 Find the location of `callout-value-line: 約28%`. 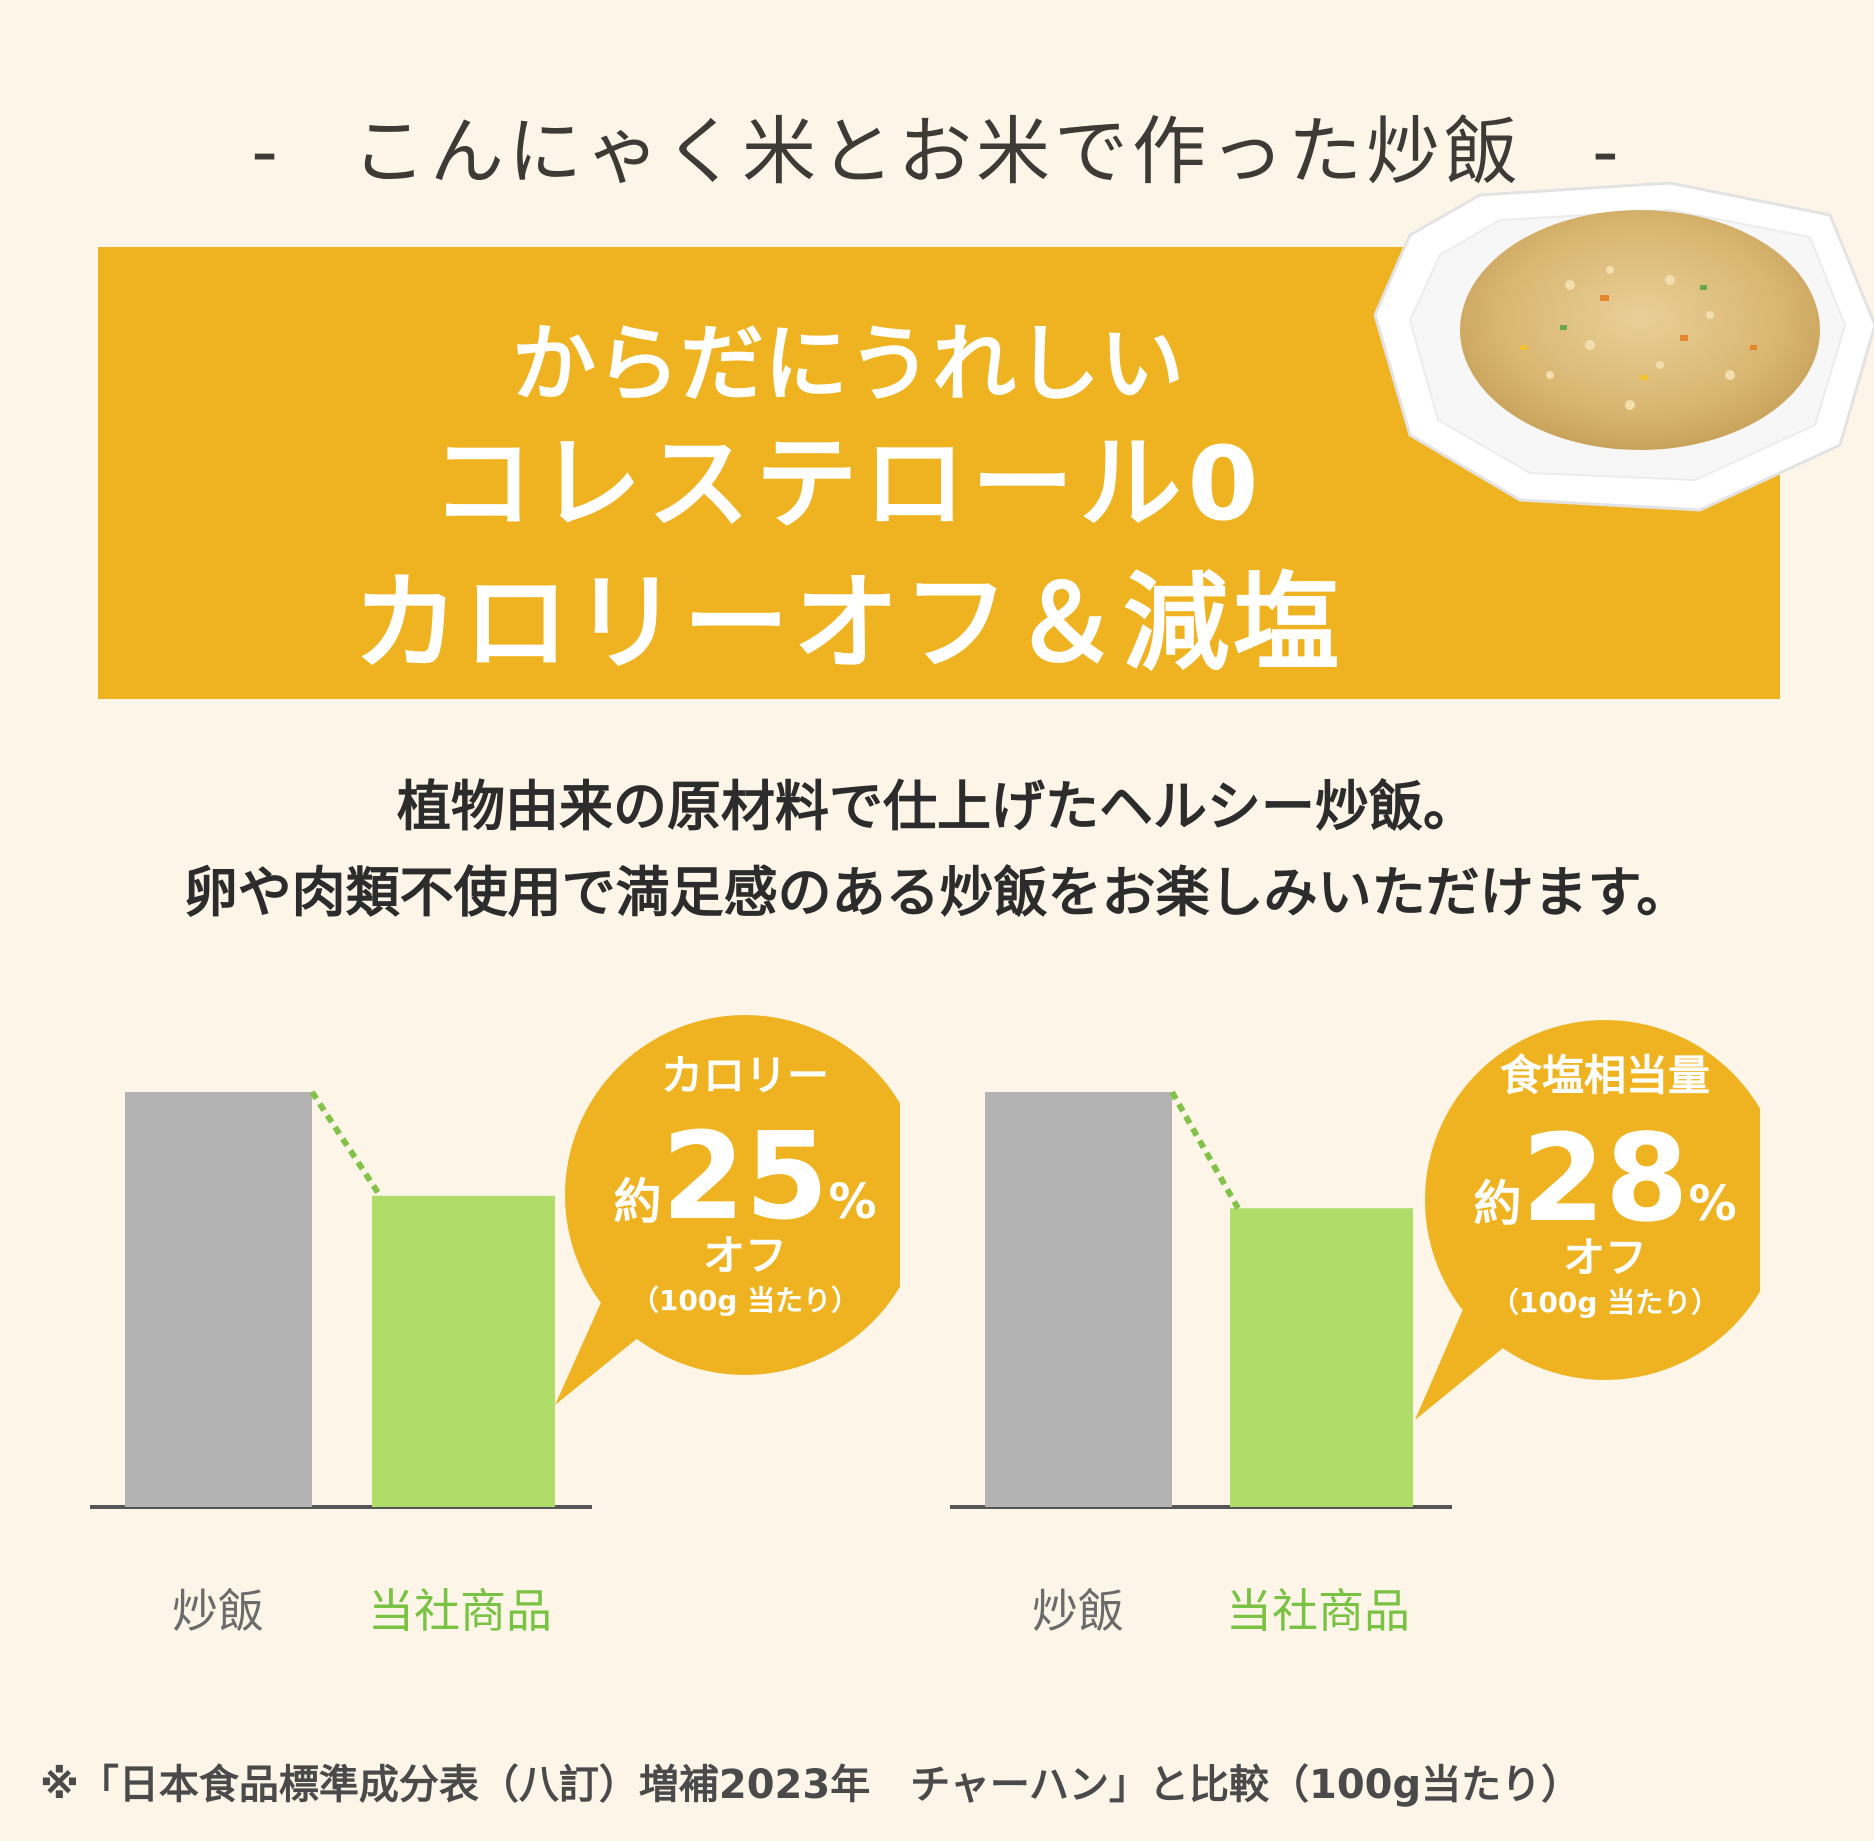

callout-value-line: 約28% is located at coordinates (1604, 1179).